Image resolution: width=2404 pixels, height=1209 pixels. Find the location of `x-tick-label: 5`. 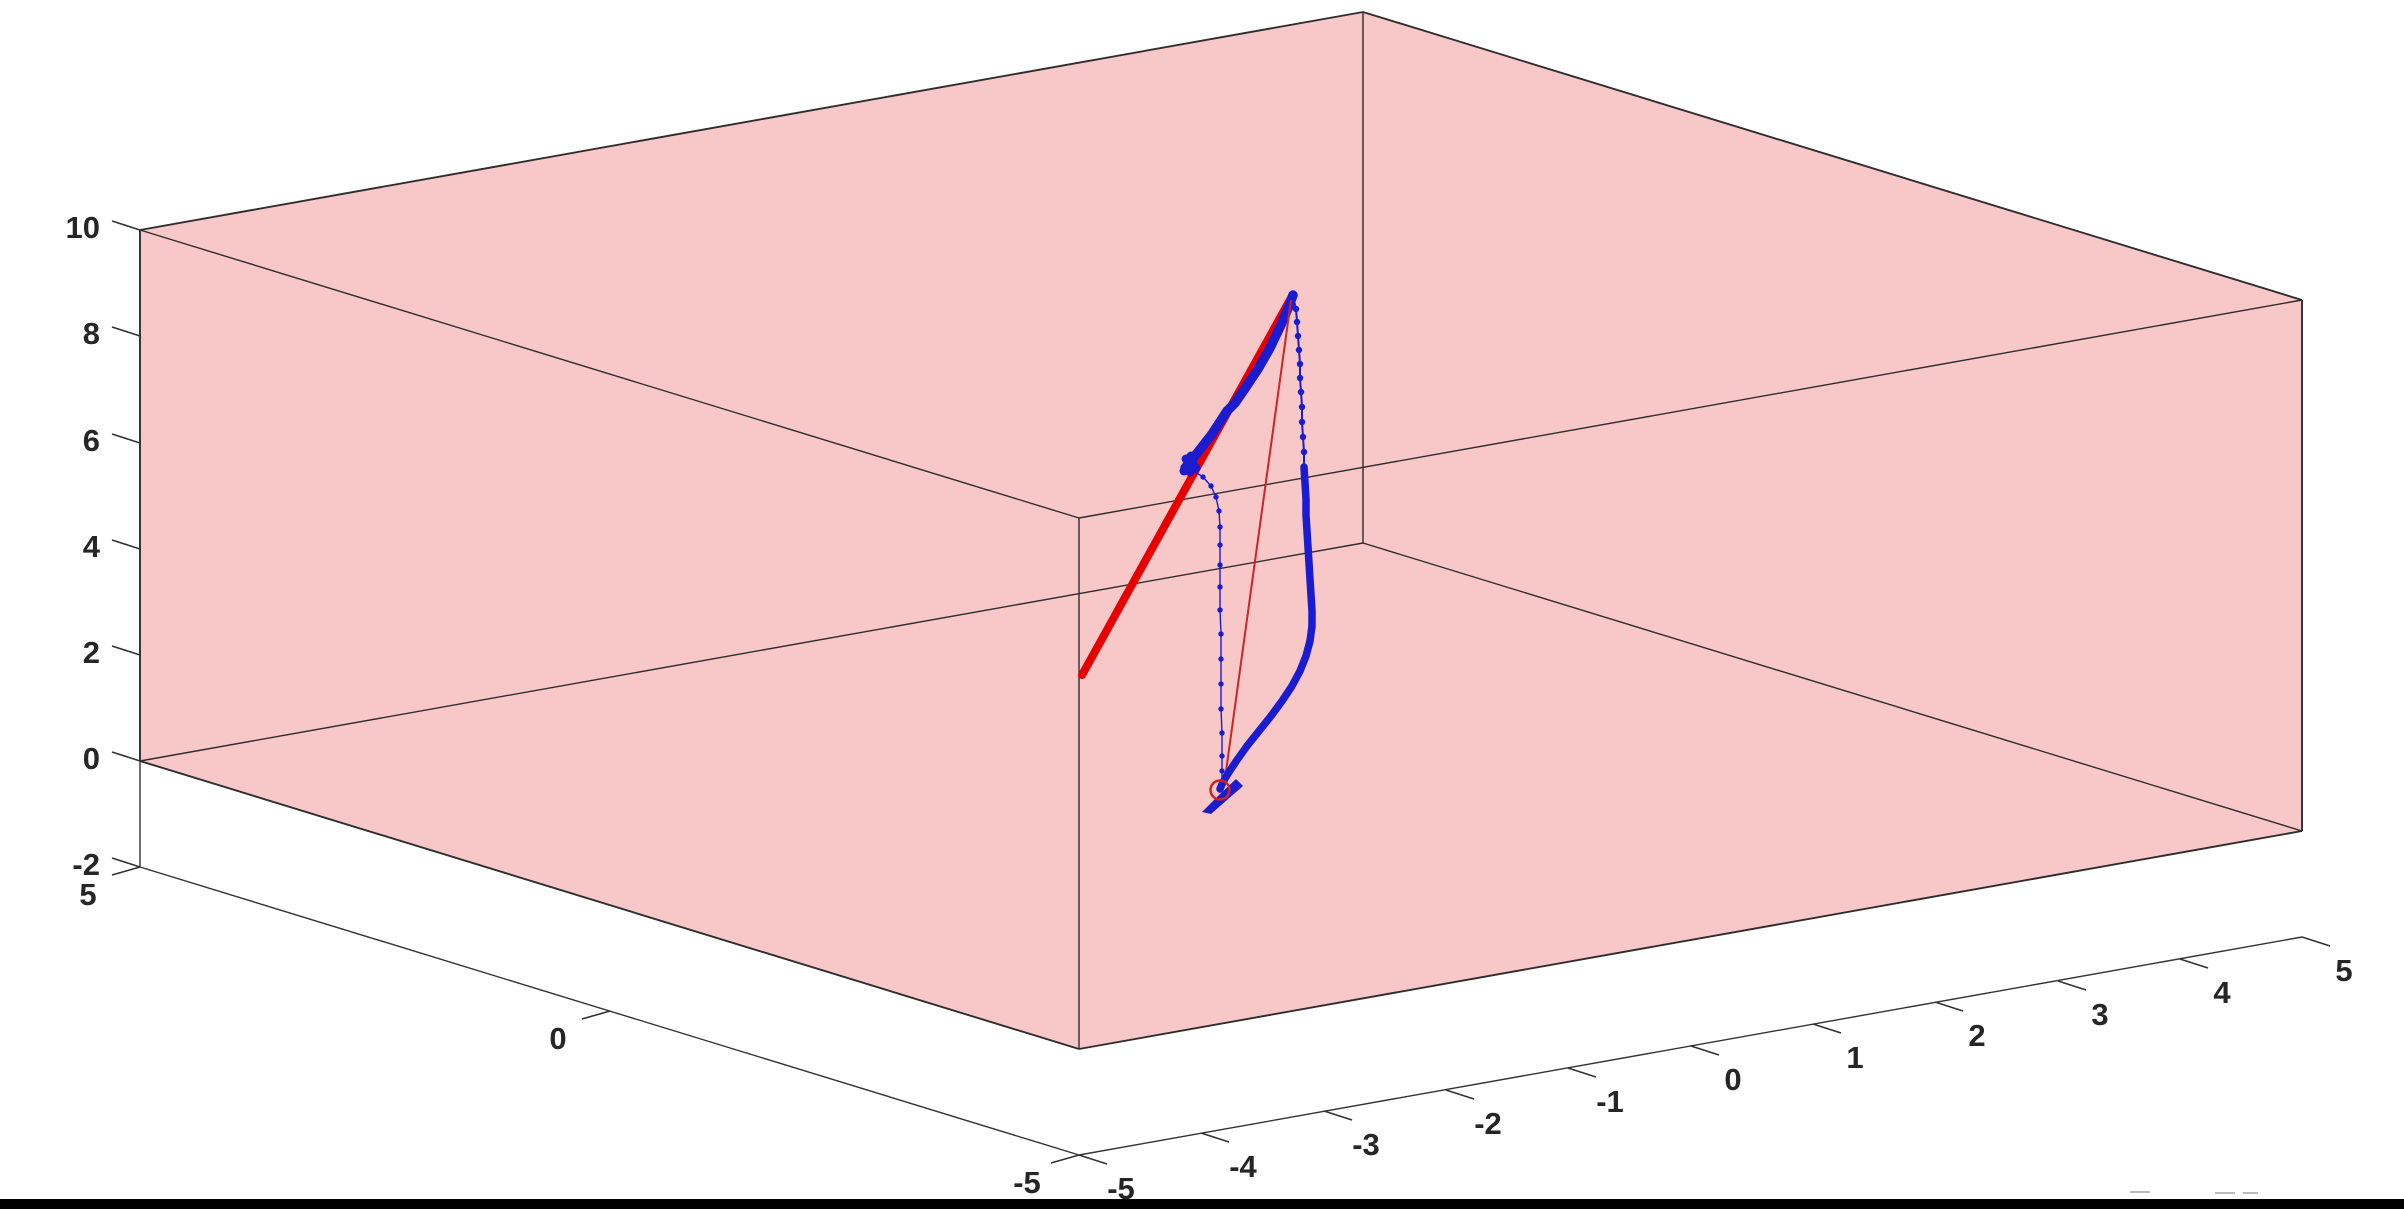

x-tick-label: 5 is located at coordinates (2343, 970).